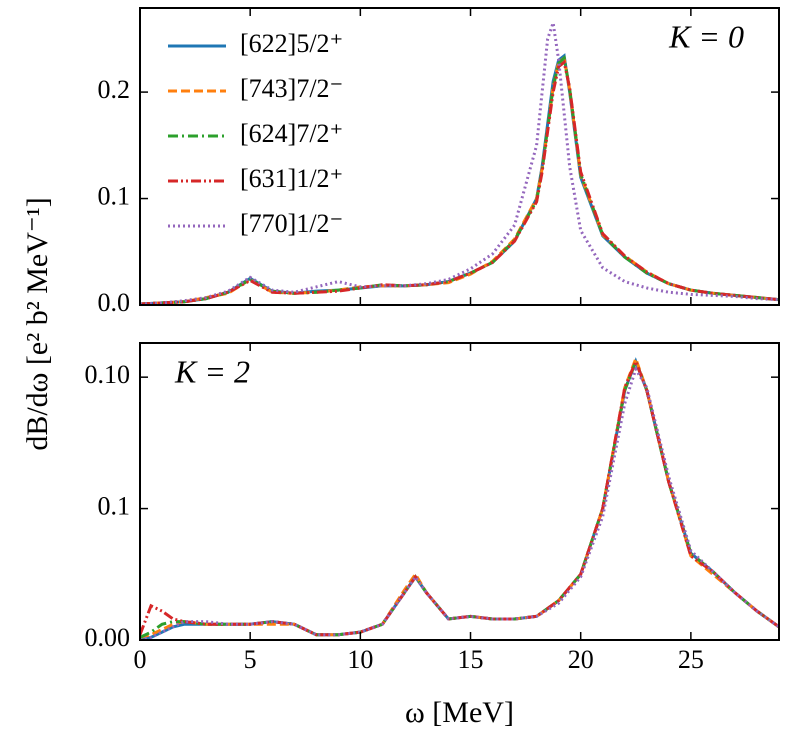  I want to click on legend-label: [631]1/2⁺, so click(291, 178).